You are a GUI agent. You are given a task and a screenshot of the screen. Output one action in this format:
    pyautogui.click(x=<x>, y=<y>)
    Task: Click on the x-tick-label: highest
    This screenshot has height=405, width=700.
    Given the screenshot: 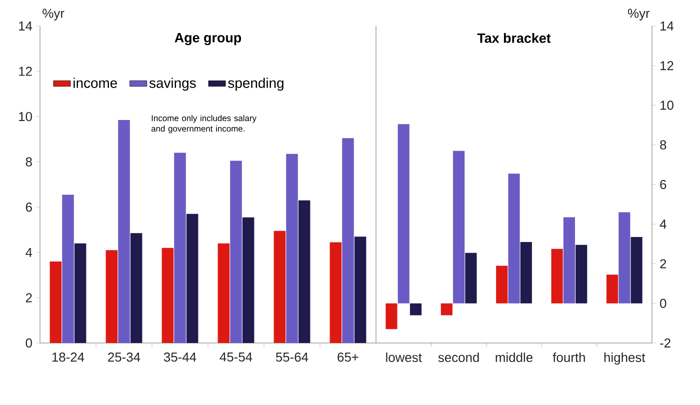 What is the action you would take?
    pyautogui.click(x=625, y=358)
    